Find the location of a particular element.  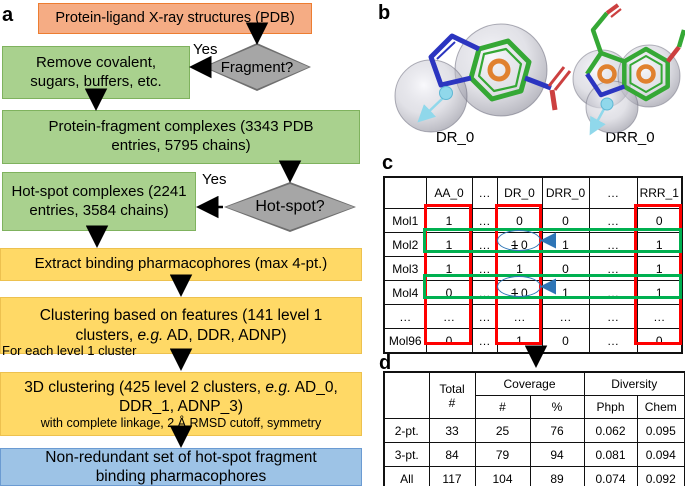

matrix-header-row: AA_0 … DR_0 DRR_0 … RRR_1 is located at coordinates (533, 192).